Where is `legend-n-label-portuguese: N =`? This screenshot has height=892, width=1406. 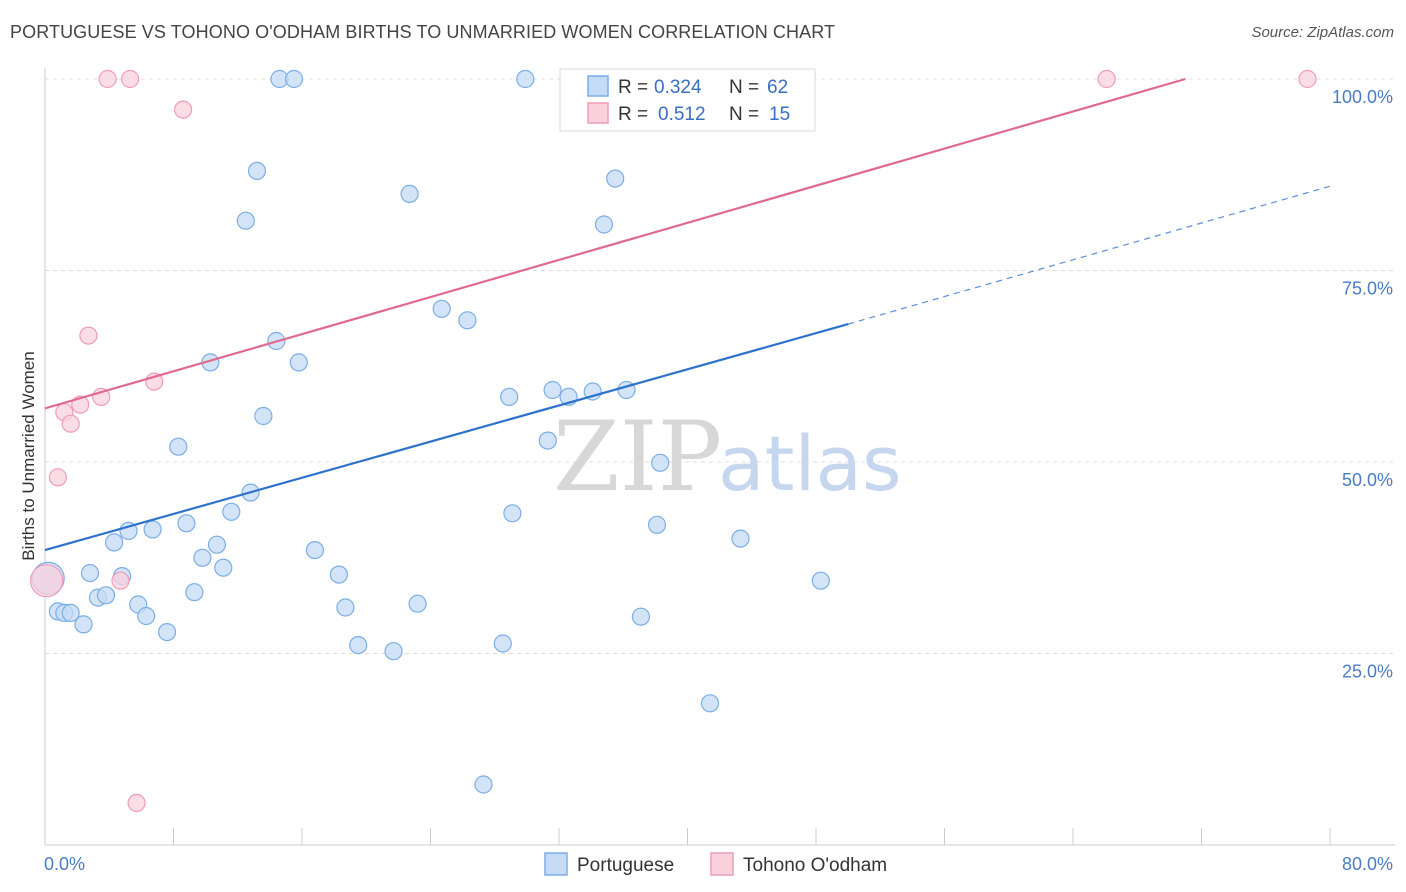 legend-n-label-portuguese: N = is located at coordinates (744, 87).